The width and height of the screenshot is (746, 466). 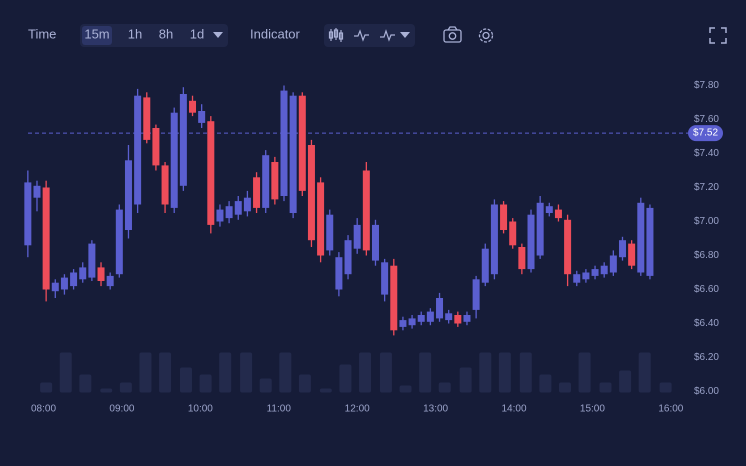 I want to click on interval-group, so click(x=154, y=35).